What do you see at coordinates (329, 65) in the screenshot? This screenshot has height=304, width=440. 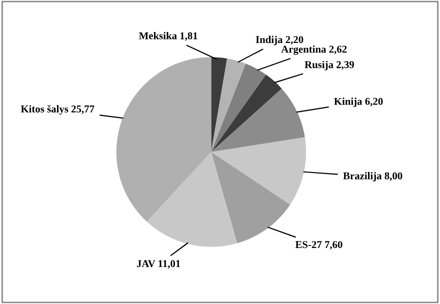 I see `slice-label: Rusija 2,39` at bounding box center [329, 65].